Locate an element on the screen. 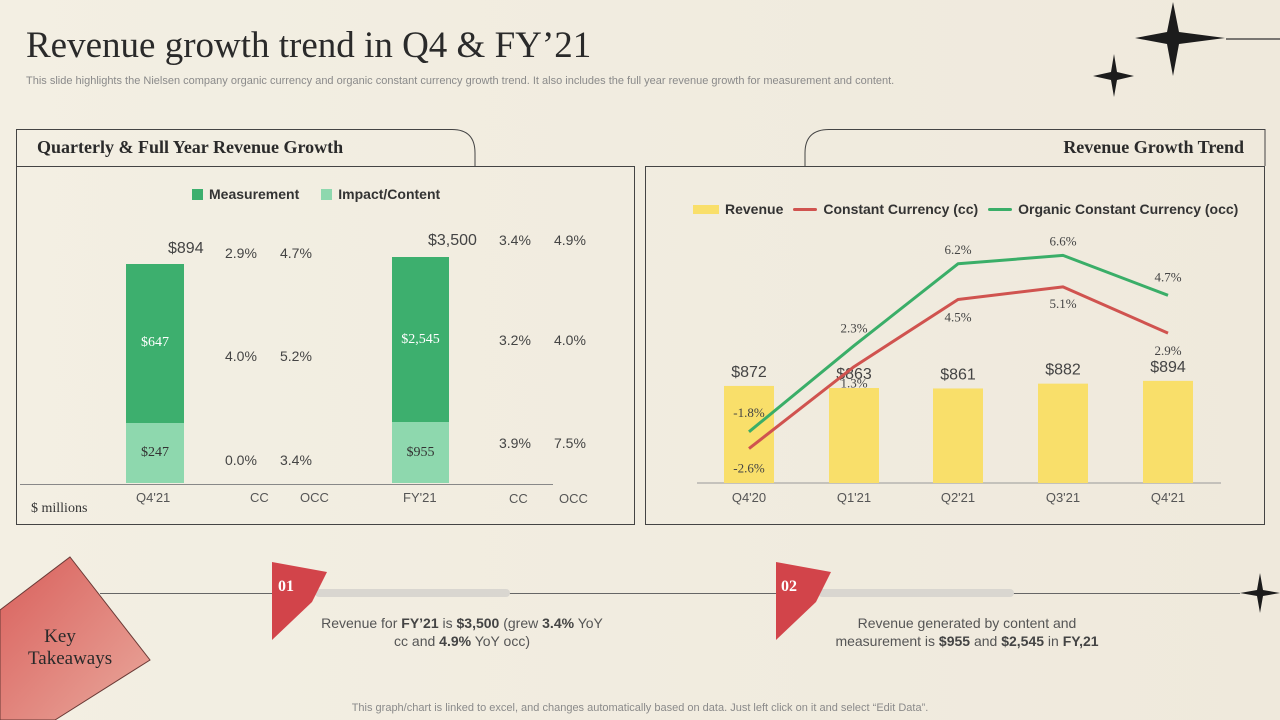  q4-content-value: $247 is located at coordinates (155, 452).